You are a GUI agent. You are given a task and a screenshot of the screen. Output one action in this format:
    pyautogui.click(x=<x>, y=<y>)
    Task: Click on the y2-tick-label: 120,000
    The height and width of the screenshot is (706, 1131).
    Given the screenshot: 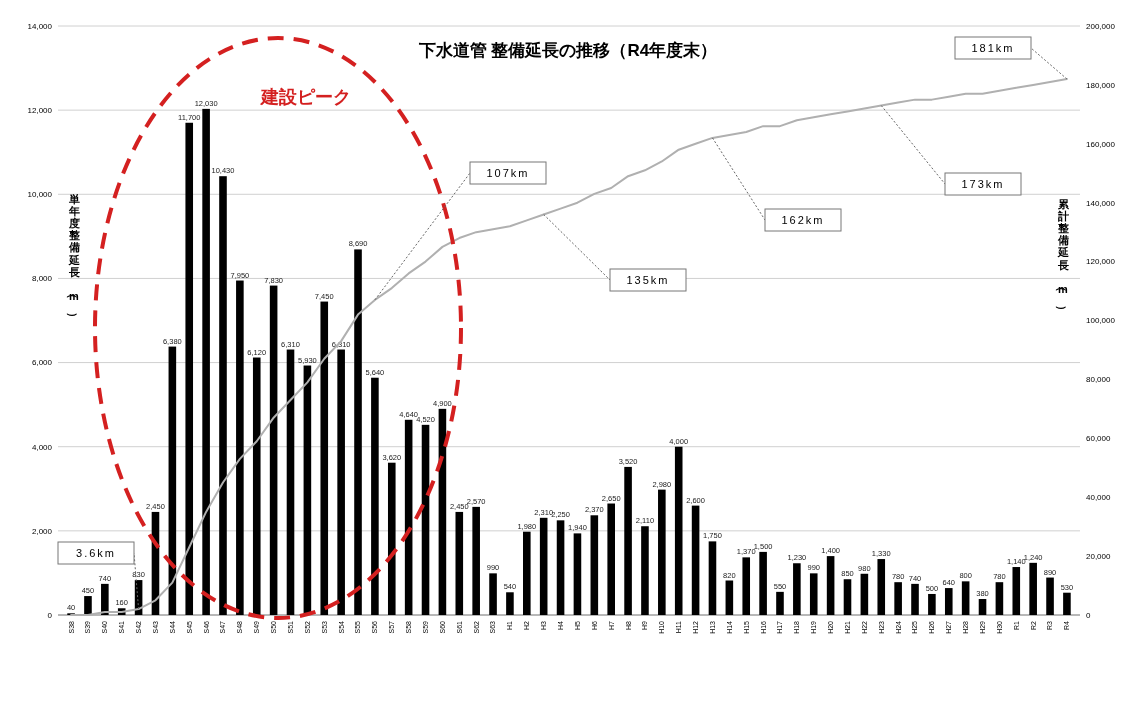 What is the action you would take?
    pyautogui.click(x=1101, y=262)
    